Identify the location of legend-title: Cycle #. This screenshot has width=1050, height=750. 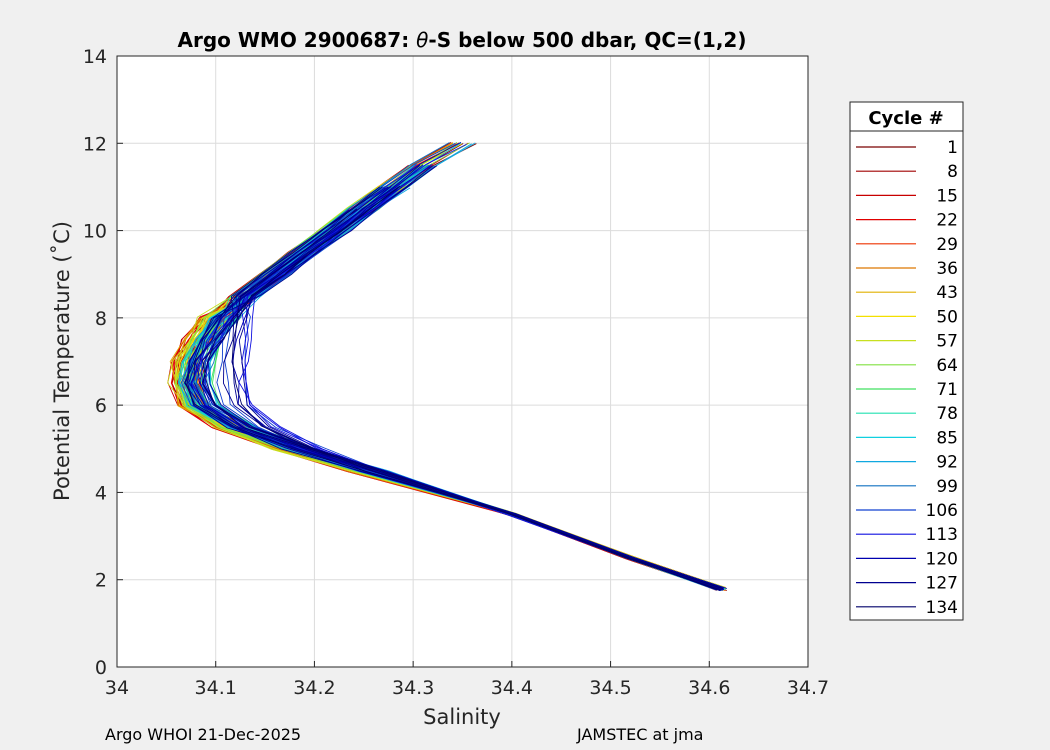
(905, 118).